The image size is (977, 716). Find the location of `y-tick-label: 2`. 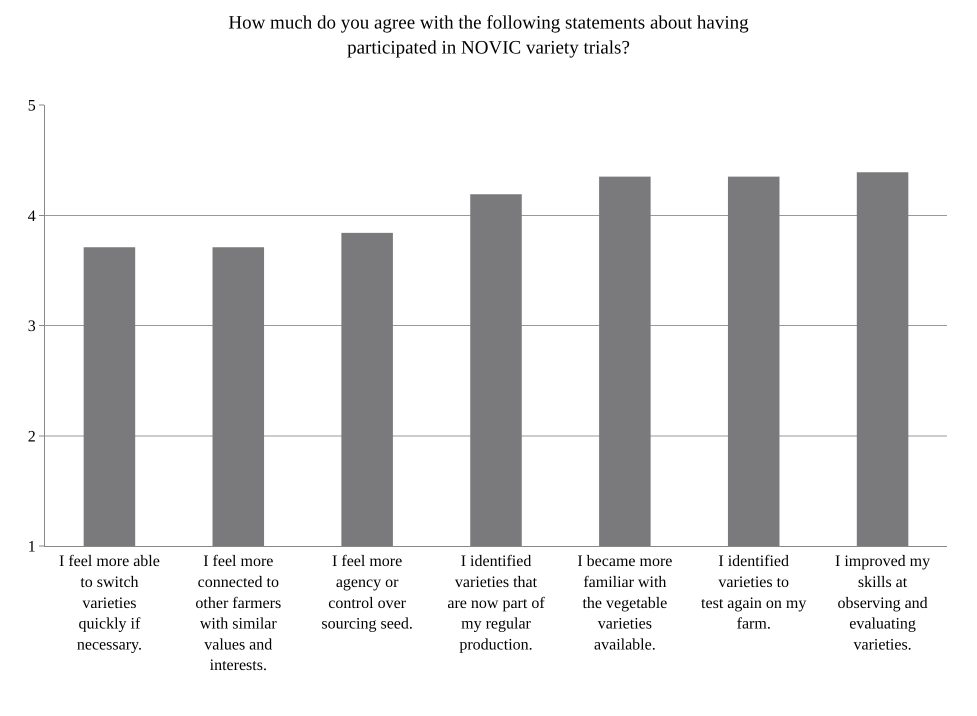

y-tick-label: 2 is located at coordinates (32, 437).